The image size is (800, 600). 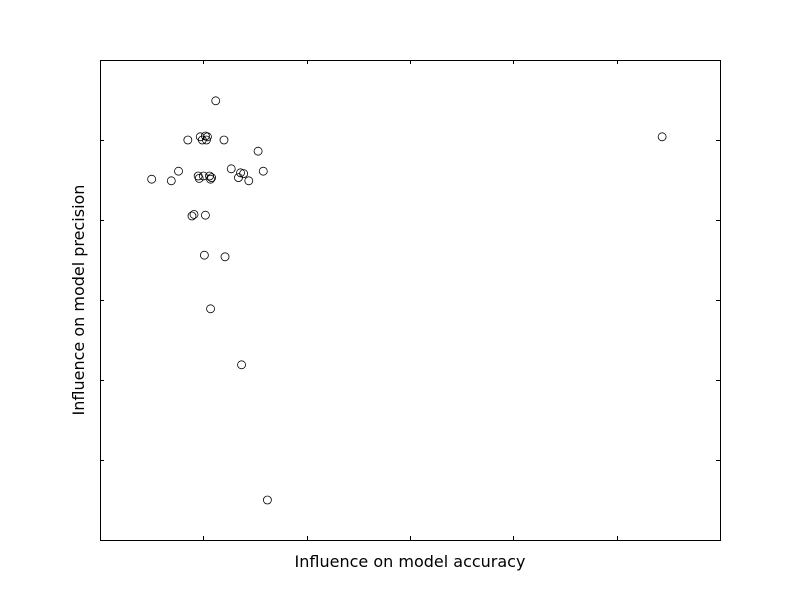 I want to click on y-axis-label: Influence on model precision, so click(x=78, y=300).